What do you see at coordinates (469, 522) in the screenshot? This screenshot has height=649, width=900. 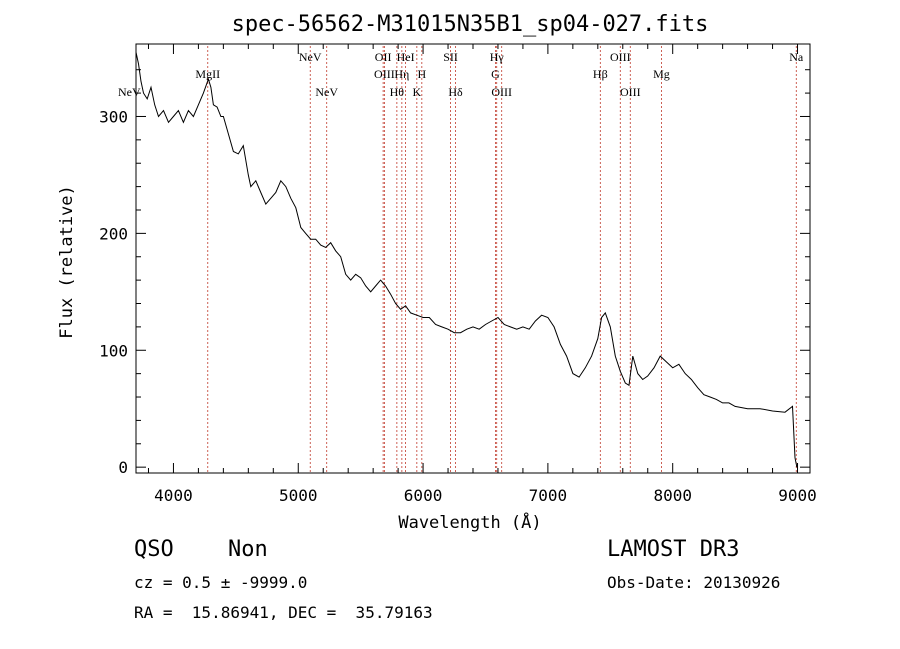 I see `x-axis-label: Wavelength (Å)` at bounding box center [469, 522].